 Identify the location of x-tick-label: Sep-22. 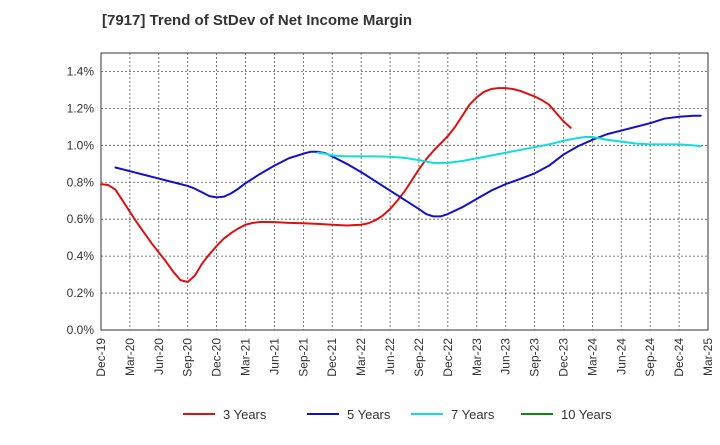
(419, 357).